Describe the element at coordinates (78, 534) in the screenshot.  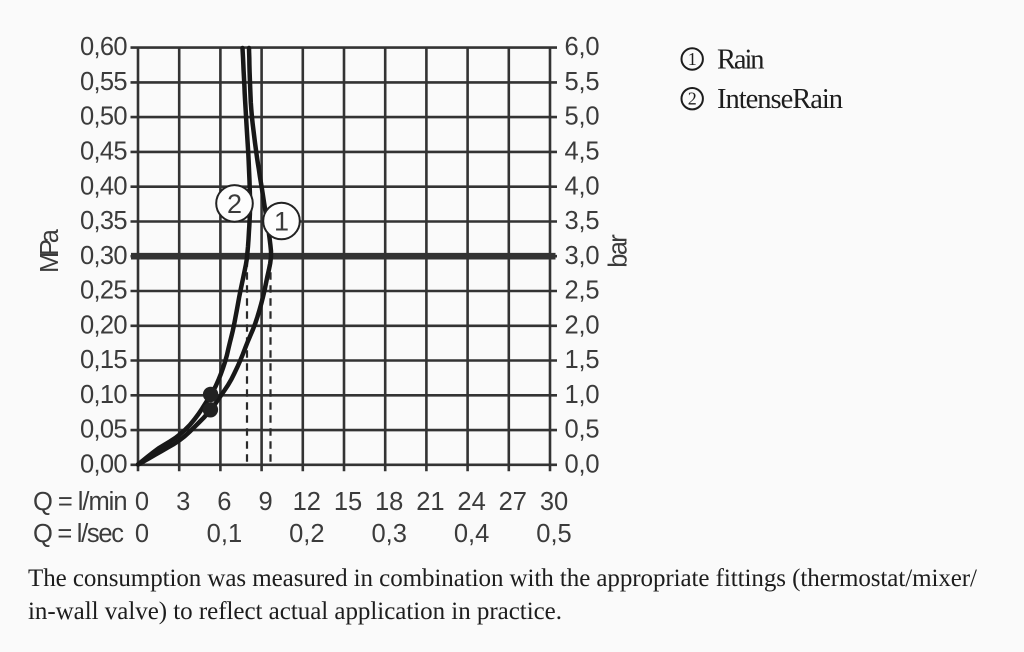
I see `svg-text: Q = l/sec` at that location.